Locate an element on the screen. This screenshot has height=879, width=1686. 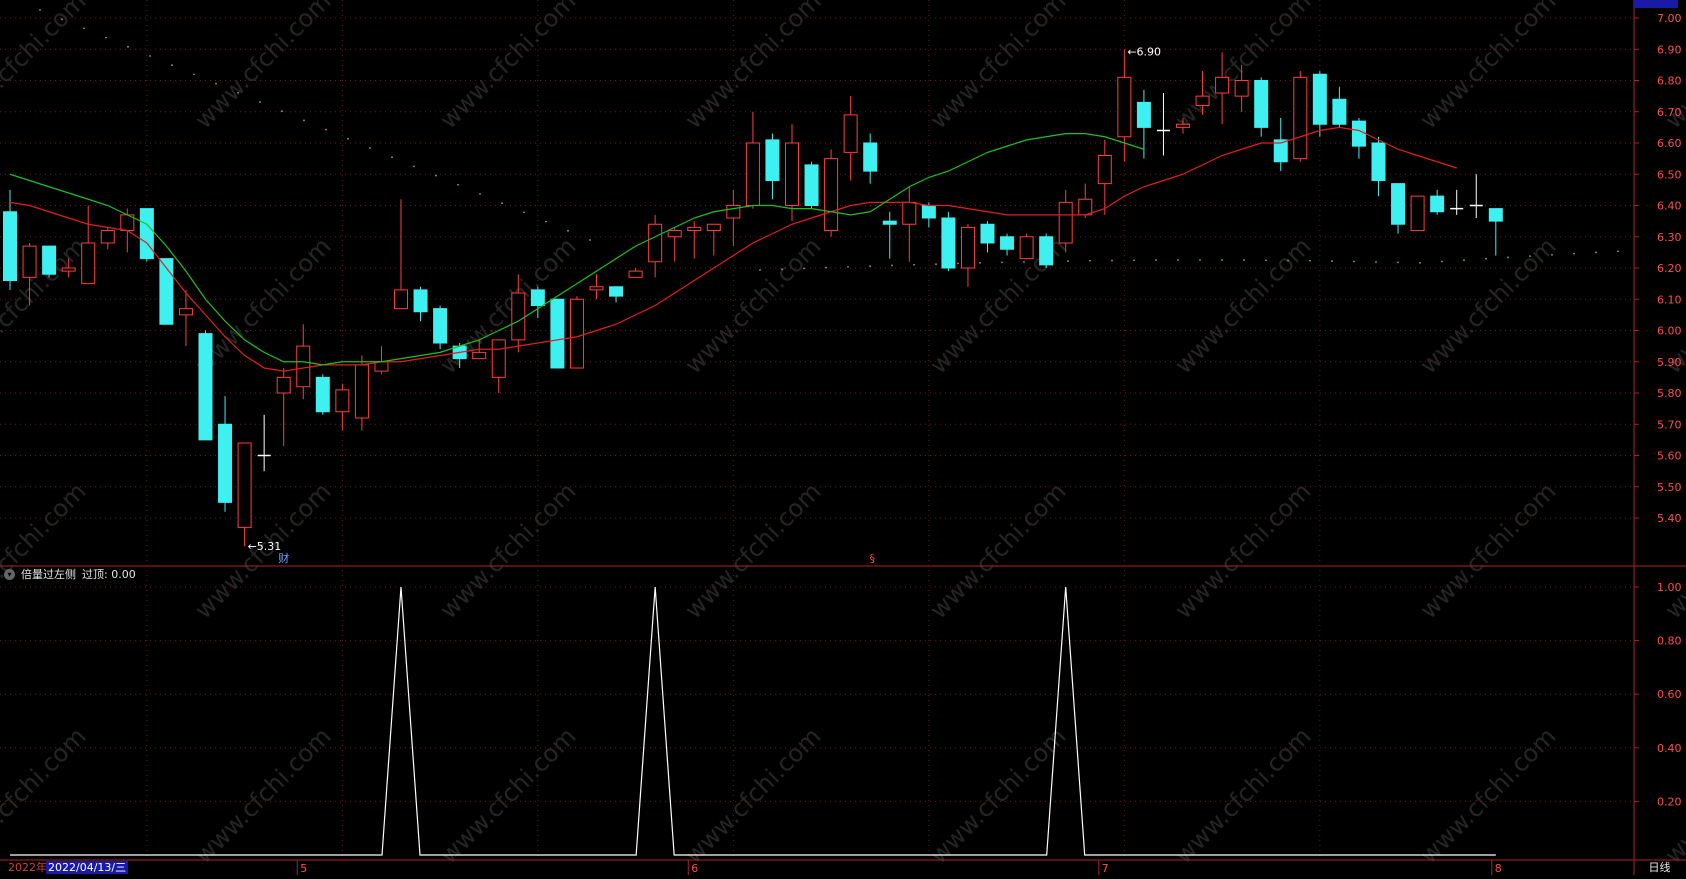
year-label: 2022年 is located at coordinates (27, 867).